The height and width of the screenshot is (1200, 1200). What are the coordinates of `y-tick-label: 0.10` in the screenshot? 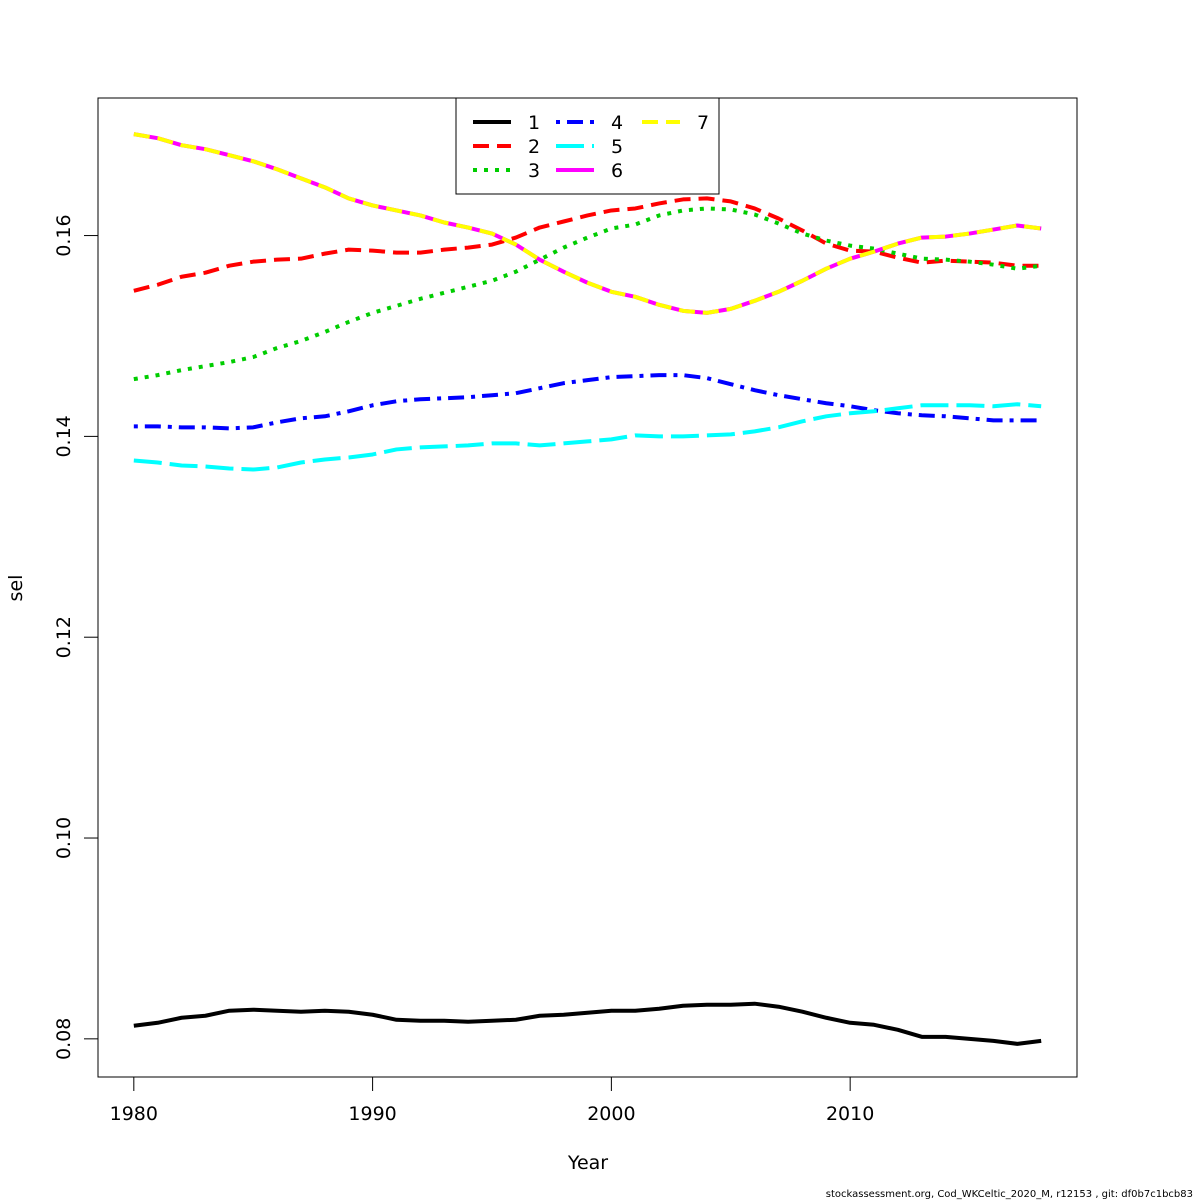 It's located at (64, 838).